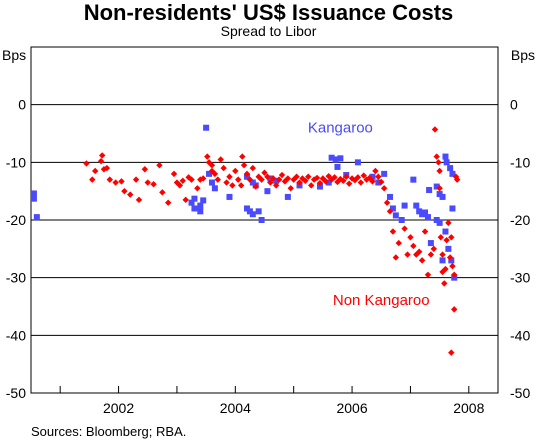  What do you see at coordinates (523, 55) in the screenshot?
I see `y-unit-right: Bps` at bounding box center [523, 55].